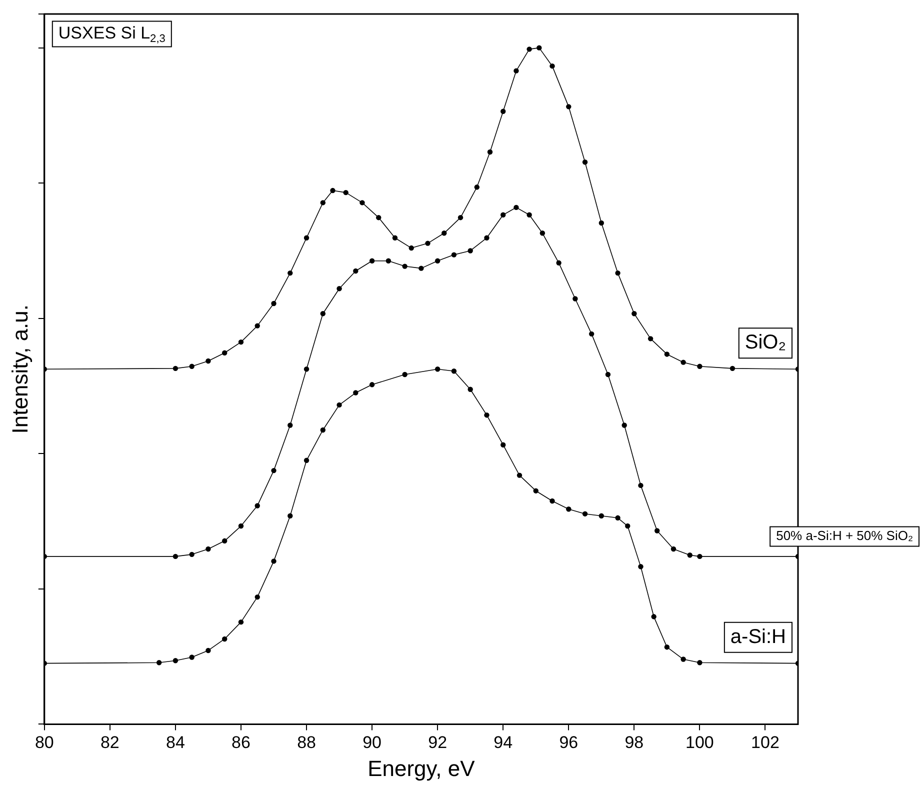 This screenshot has height=791, width=921. Describe the element at coordinates (44, 742) in the screenshot. I see `x-tick-label: 80` at that location.